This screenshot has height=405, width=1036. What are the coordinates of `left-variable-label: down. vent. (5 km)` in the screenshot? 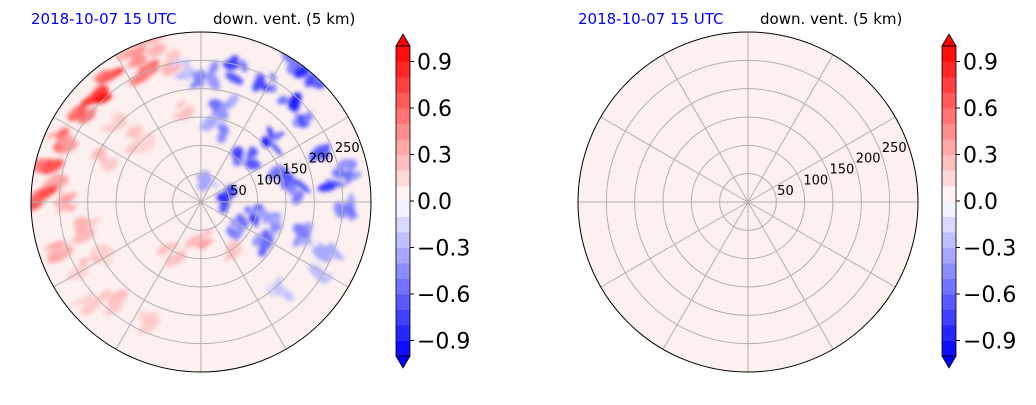 It's located at (284, 19).